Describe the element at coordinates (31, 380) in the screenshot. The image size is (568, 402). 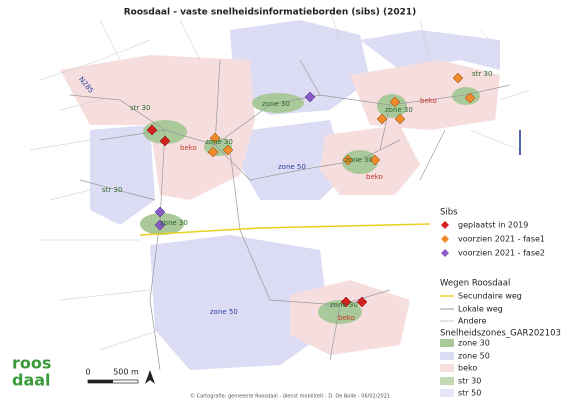
I see `logo-text: daal` at that location.